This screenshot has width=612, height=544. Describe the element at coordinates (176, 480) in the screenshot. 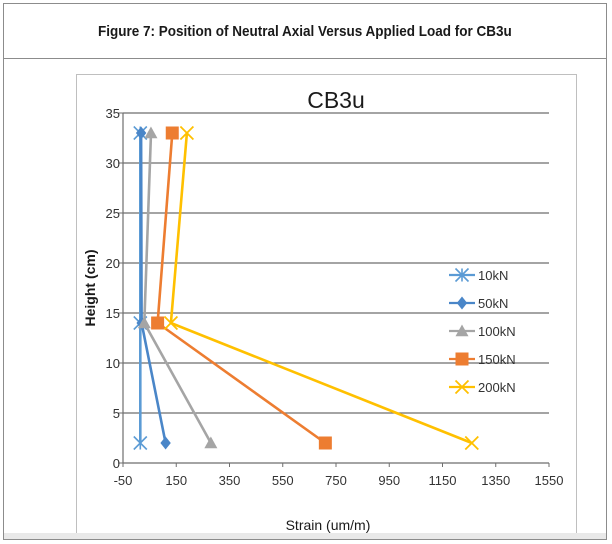

I see `x-tick-label: 150` at that location.